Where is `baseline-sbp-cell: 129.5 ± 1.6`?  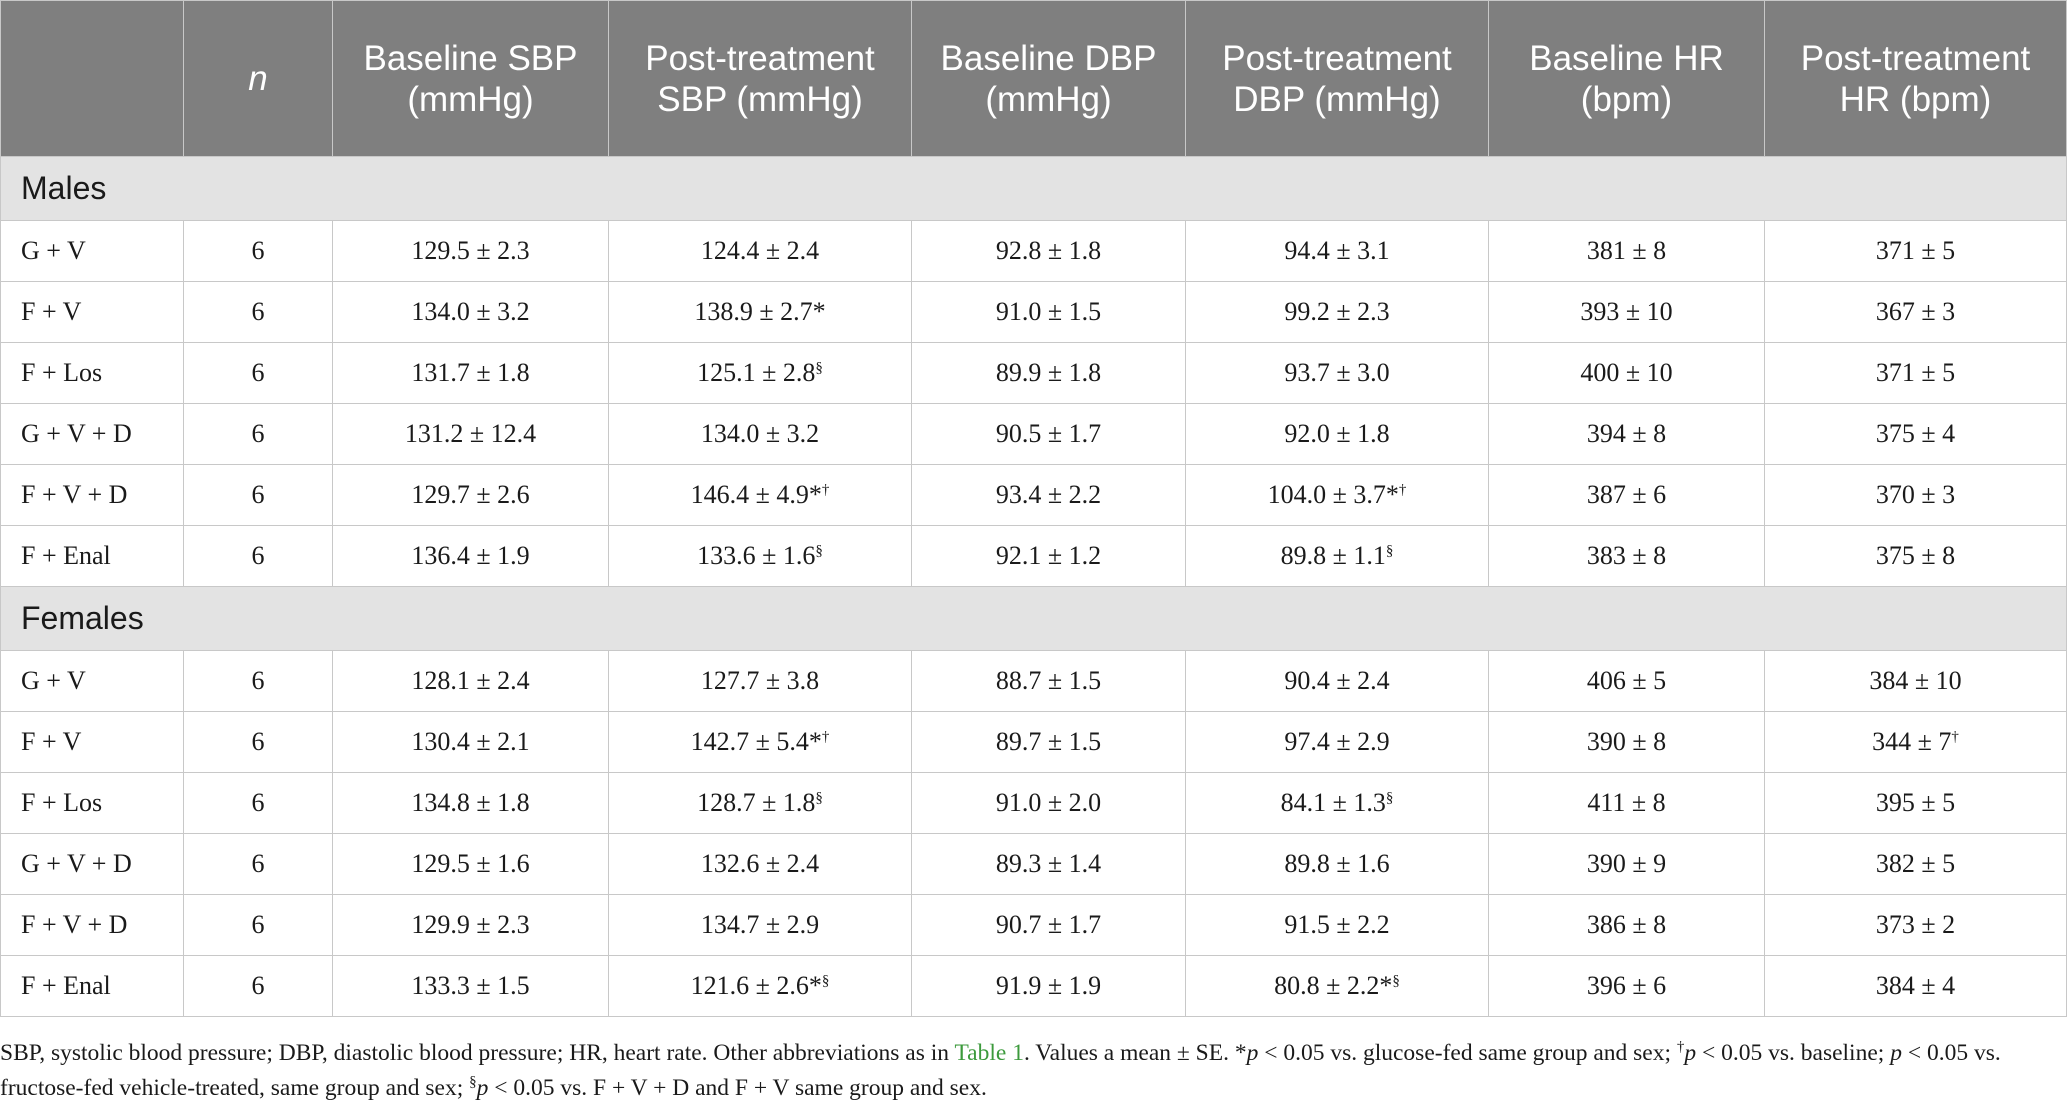 baseline-sbp-cell: 129.5 ± 1.6 is located at coordinates (470, 864).